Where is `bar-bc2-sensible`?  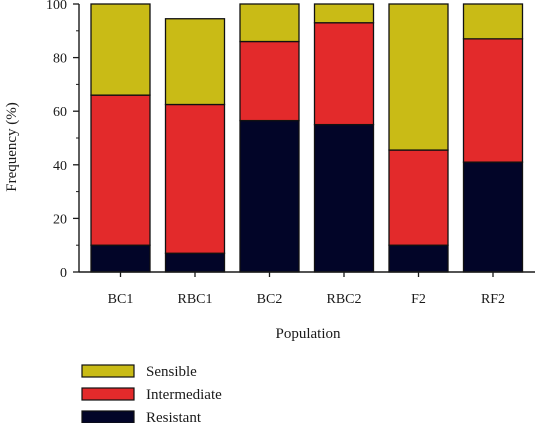 bar-bc2-sensible is located at coordinates (269, 23).